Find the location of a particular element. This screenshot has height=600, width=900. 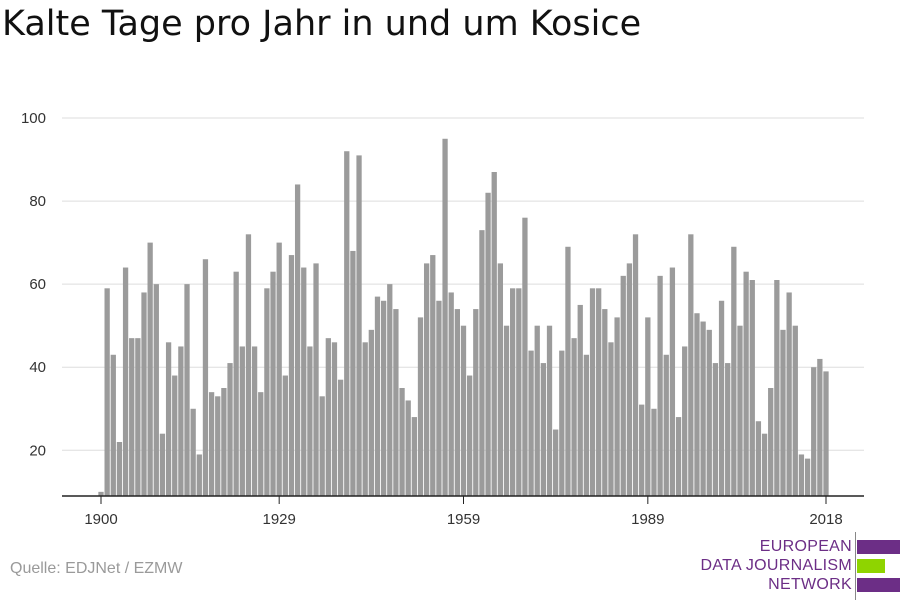

logo-bar-purple-bottom is located at coordinates (878, 585).